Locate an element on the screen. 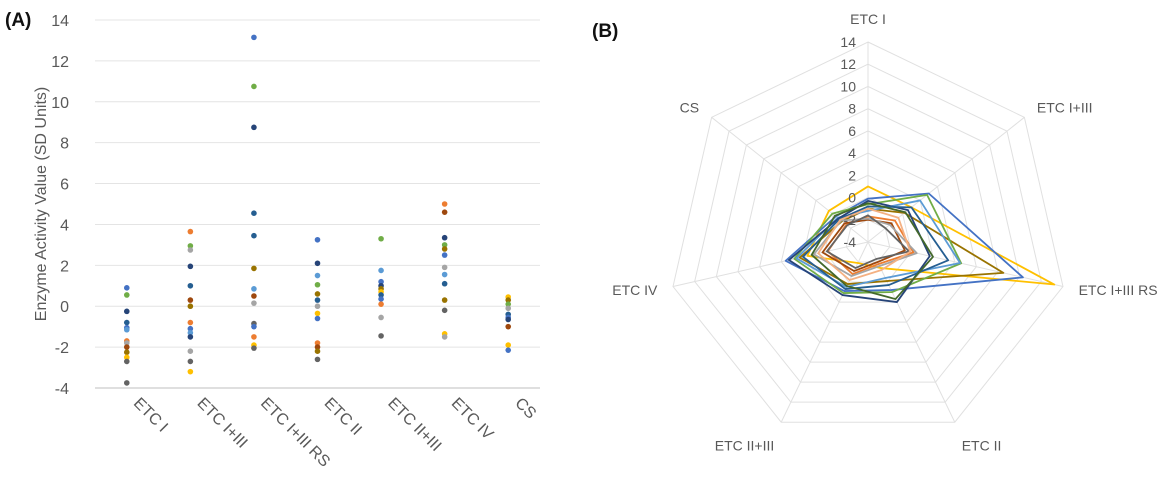 Image resolution: width=1171 pixels, height=484 pixels. radar-r-tick-label: 0 is located at coordinates (852, 198).